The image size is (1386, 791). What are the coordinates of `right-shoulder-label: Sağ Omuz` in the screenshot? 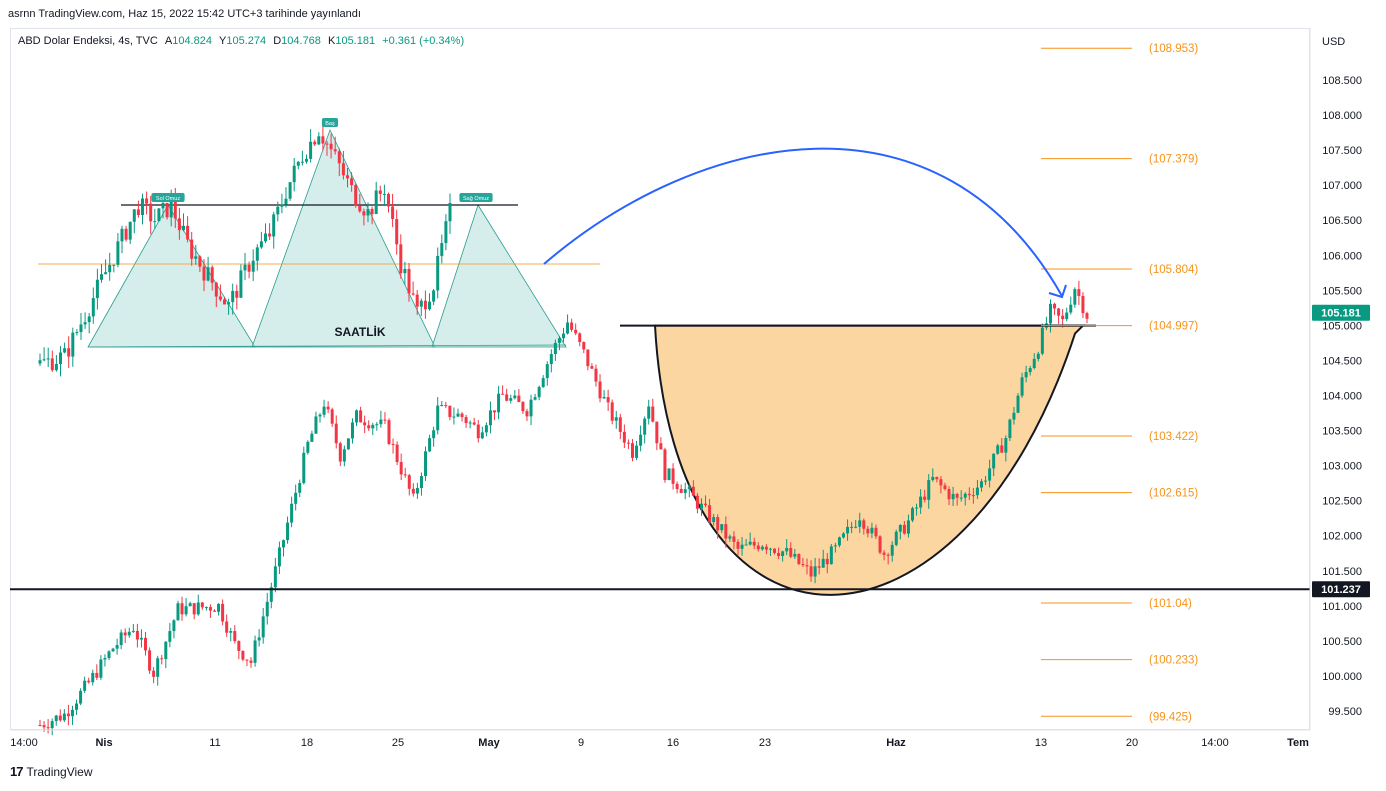 It's located at (476, 197).